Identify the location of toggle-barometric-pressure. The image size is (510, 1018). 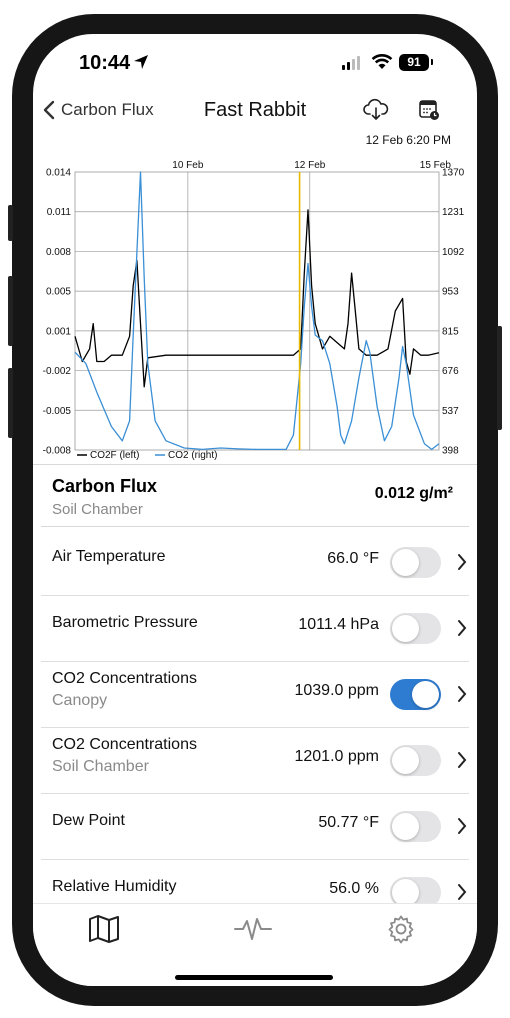
(415, 628).